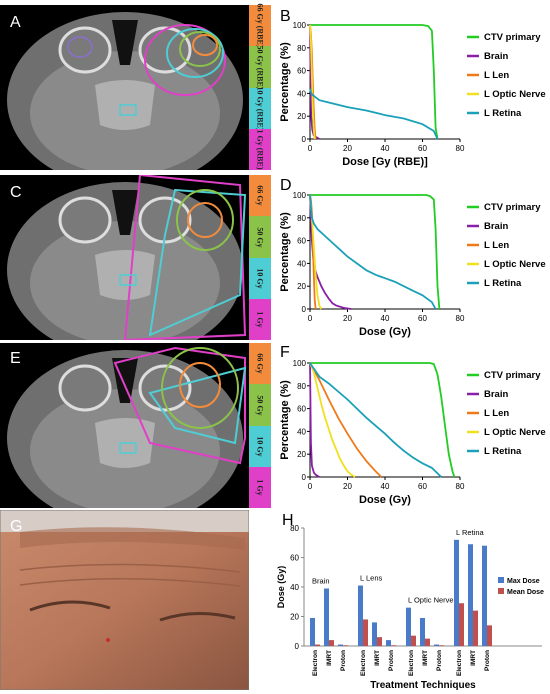 Image resolution: width=550 pixels, height=694 pixels. Describe the element at coordinates (16, 192) in the screenshot. I see `panel-label-c: C` at that location.